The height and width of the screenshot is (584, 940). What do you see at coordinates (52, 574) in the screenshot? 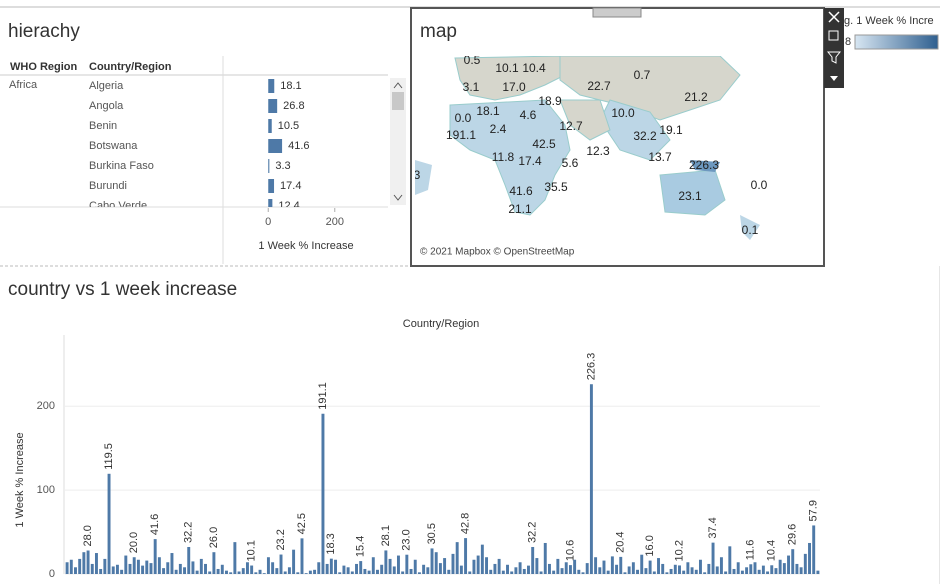
I see `y-tick-label: 0` at bounding box center [52, 574].